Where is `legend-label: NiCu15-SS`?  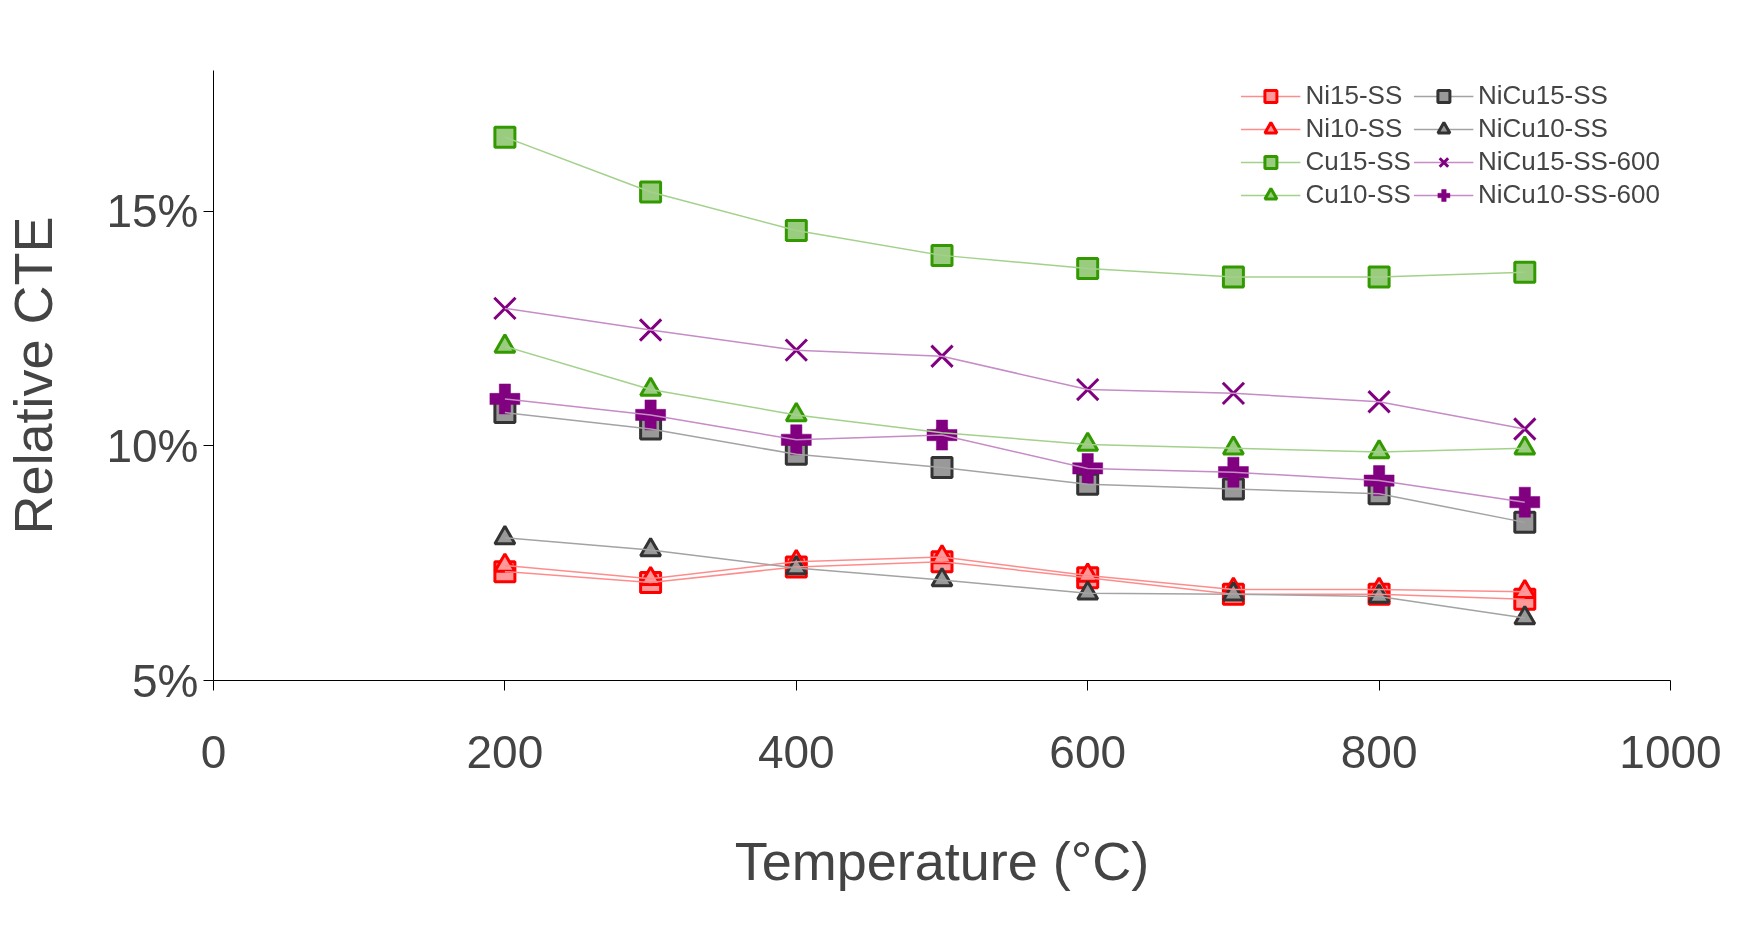
legend-label: NiCu15-SS is located at coordinates (1542, 95).